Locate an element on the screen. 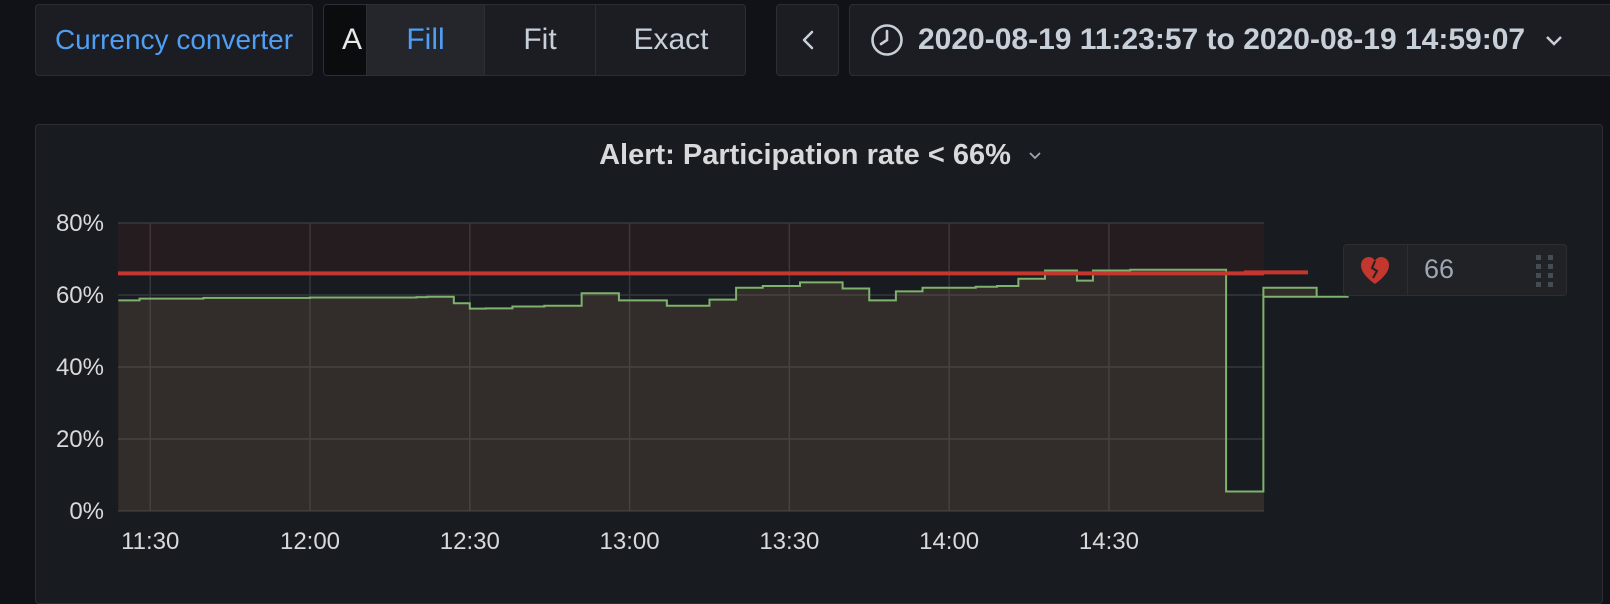 Image resolution: width=1610 pixels, height=604 pixels. threshold-value: 66 is located at coordinates (1439, 269).